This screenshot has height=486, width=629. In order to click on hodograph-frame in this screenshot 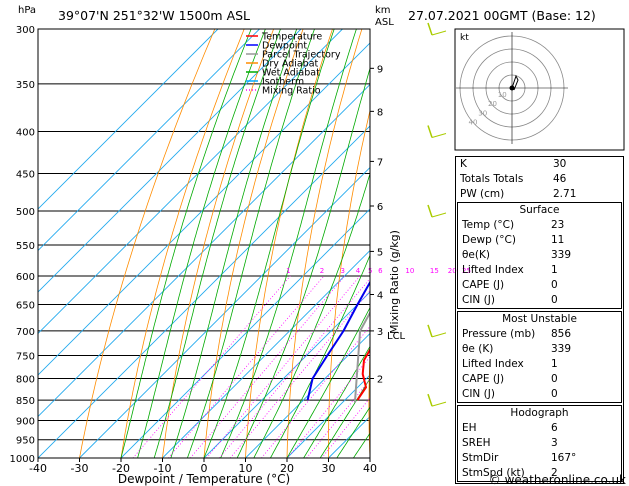, I will do `click(539, 89)`.